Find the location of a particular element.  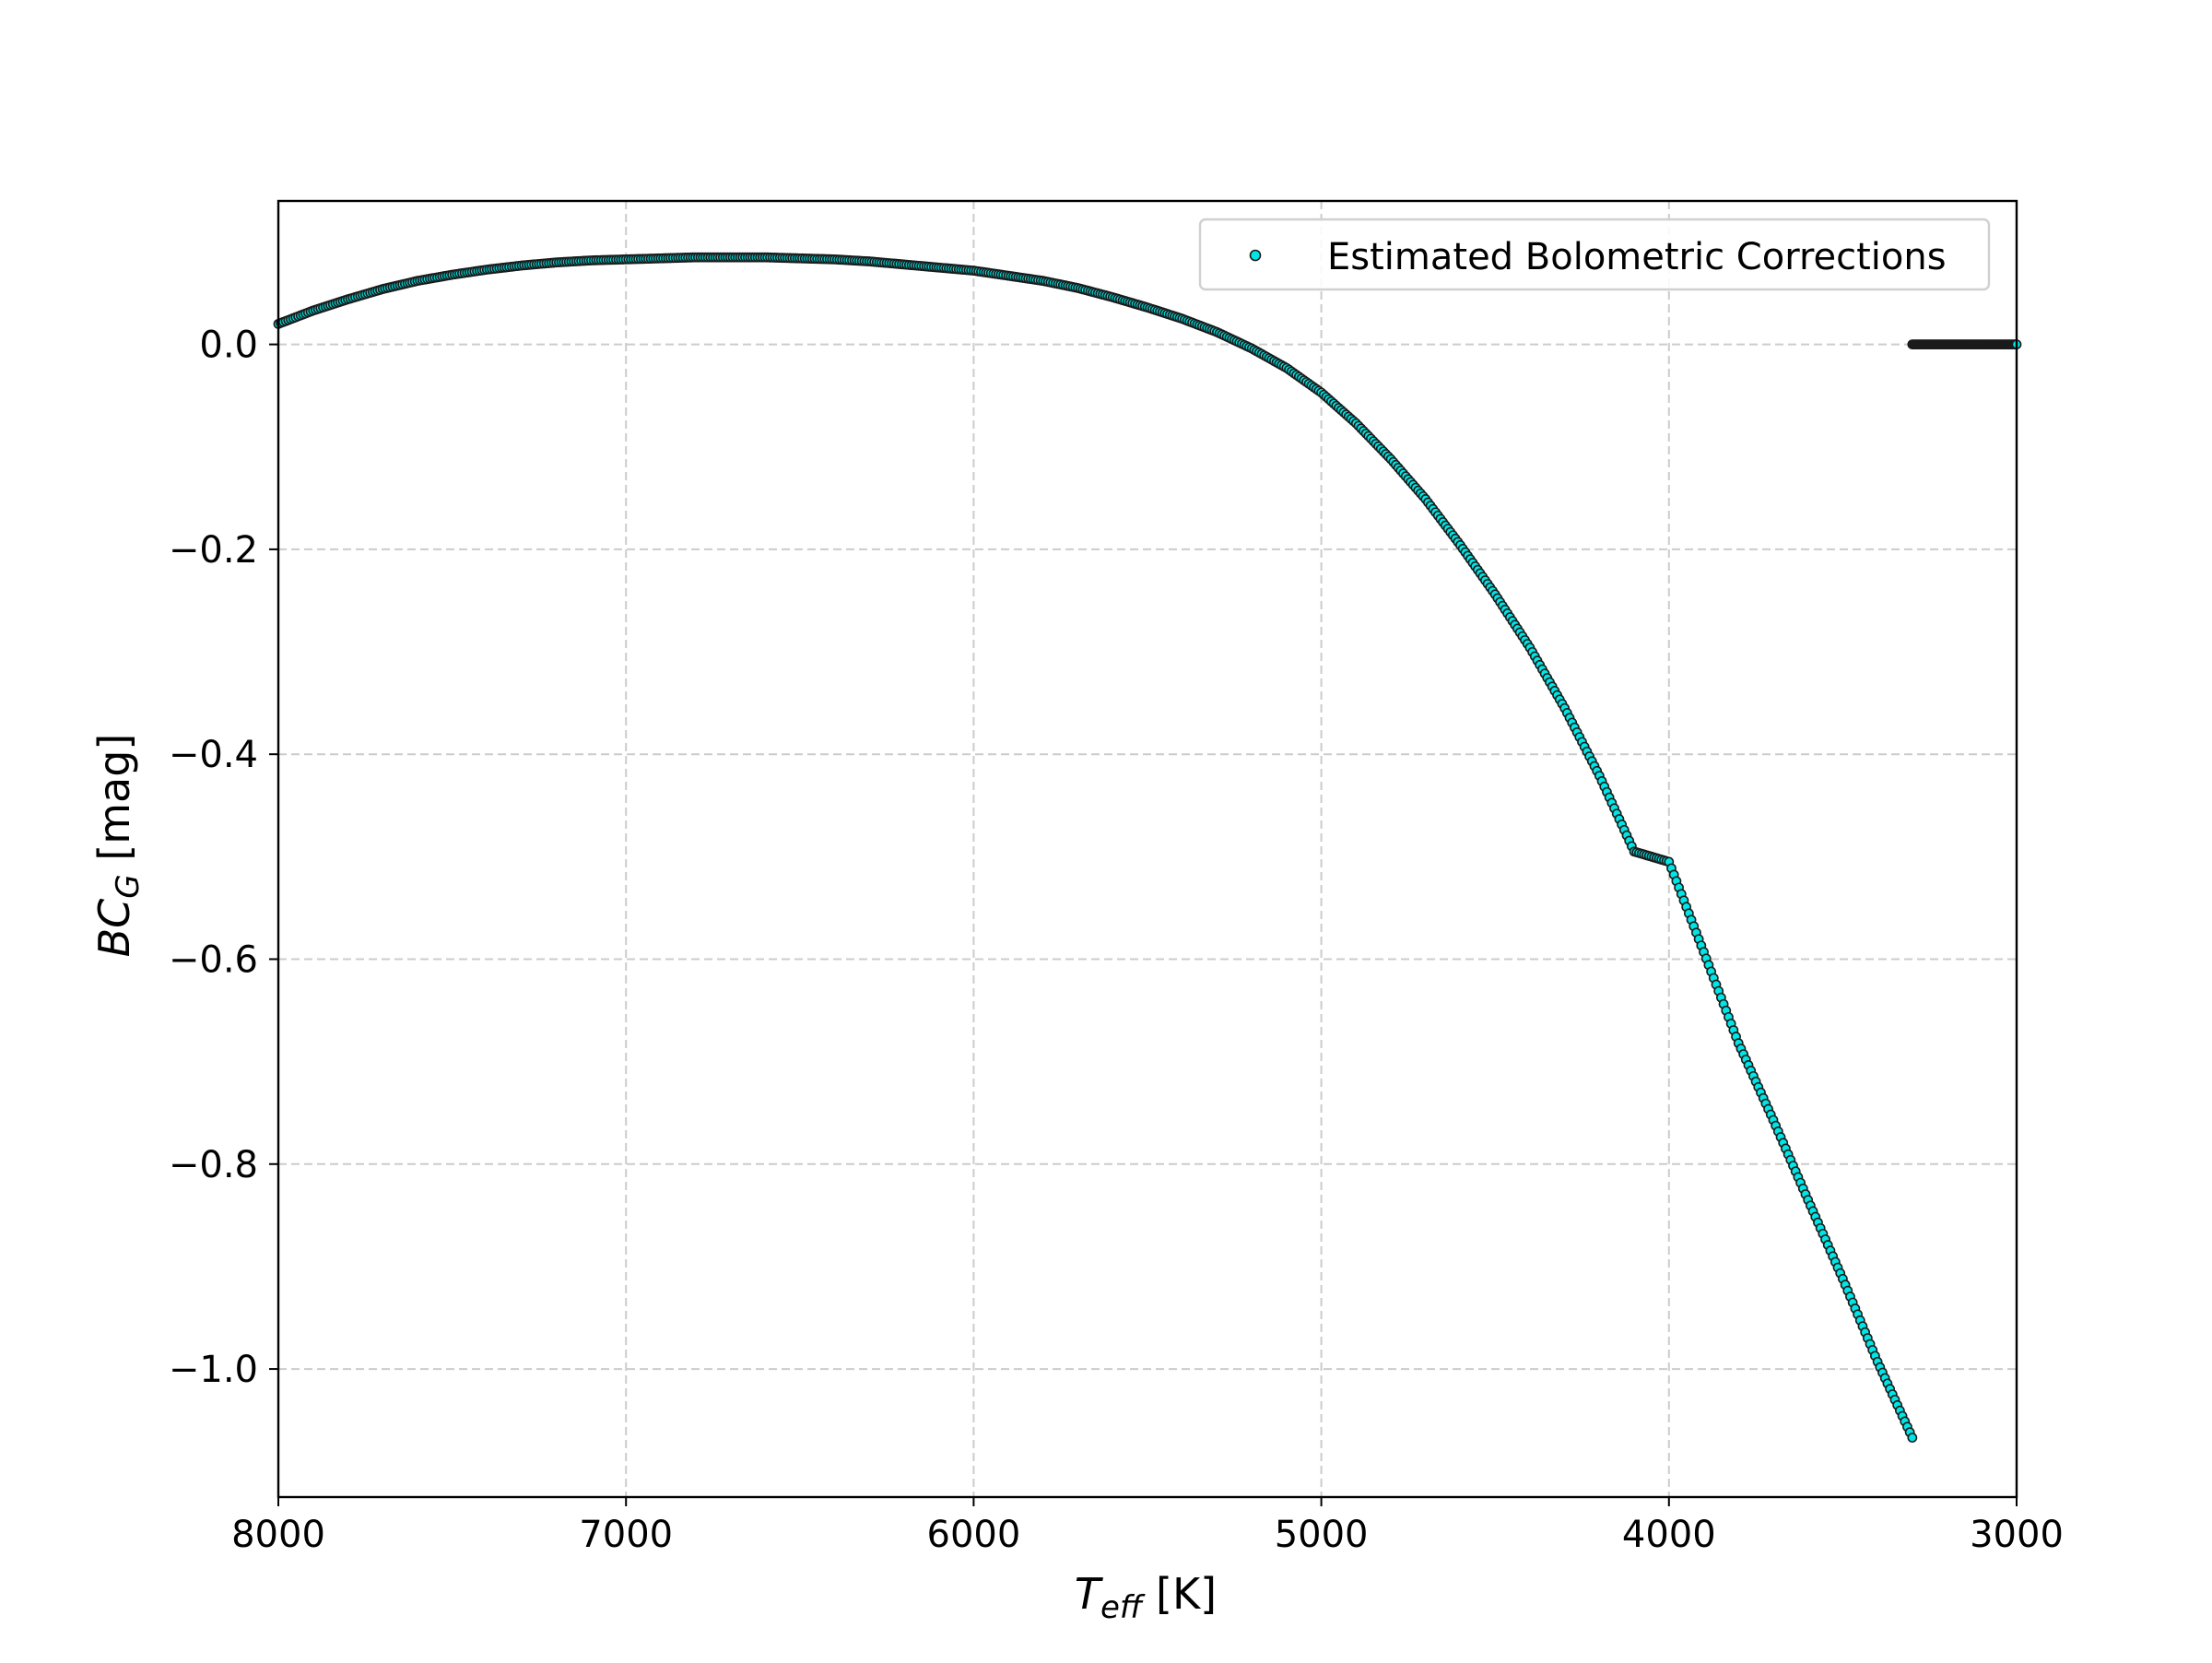

legend-label: Estimated Bolometric Corrections is located at coordinates (1637, 257).